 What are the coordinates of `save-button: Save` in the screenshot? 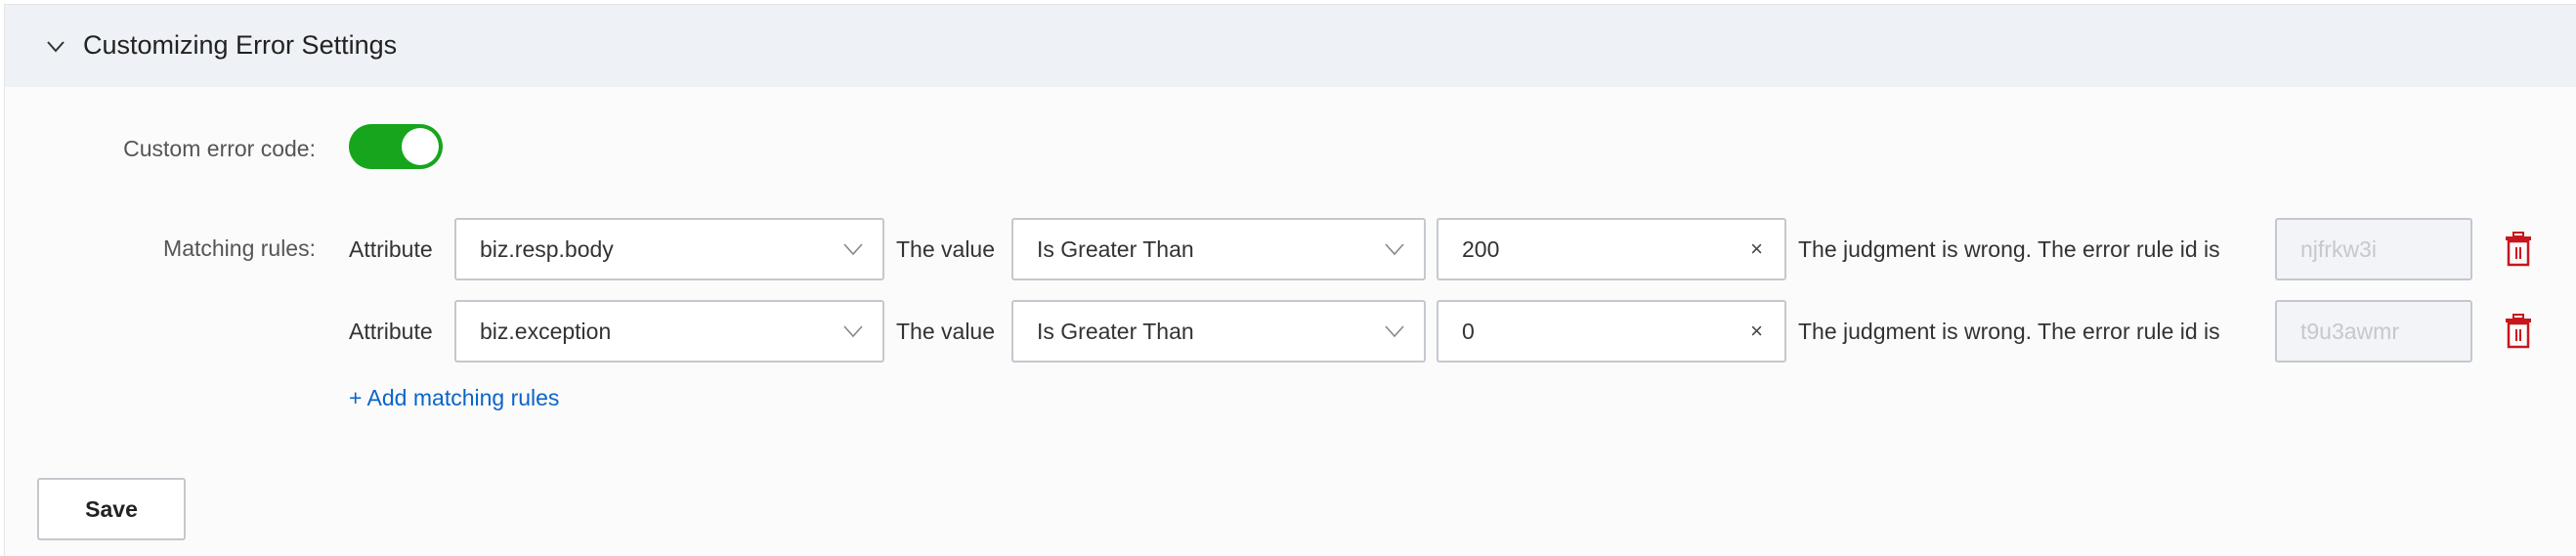 It's located at (112, 509).